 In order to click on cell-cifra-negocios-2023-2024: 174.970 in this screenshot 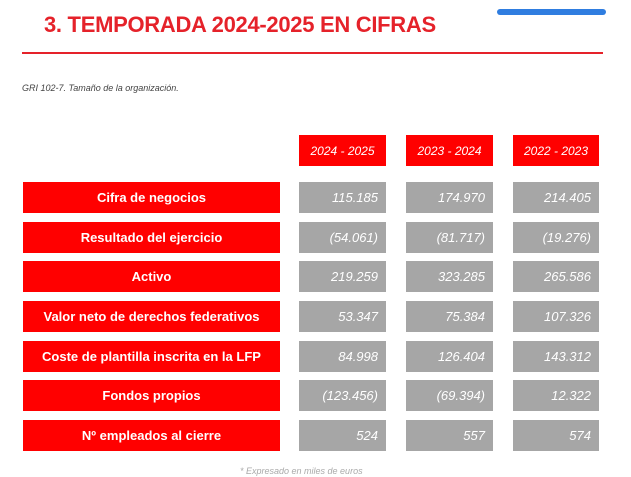, I will do `click(449, 197)`.